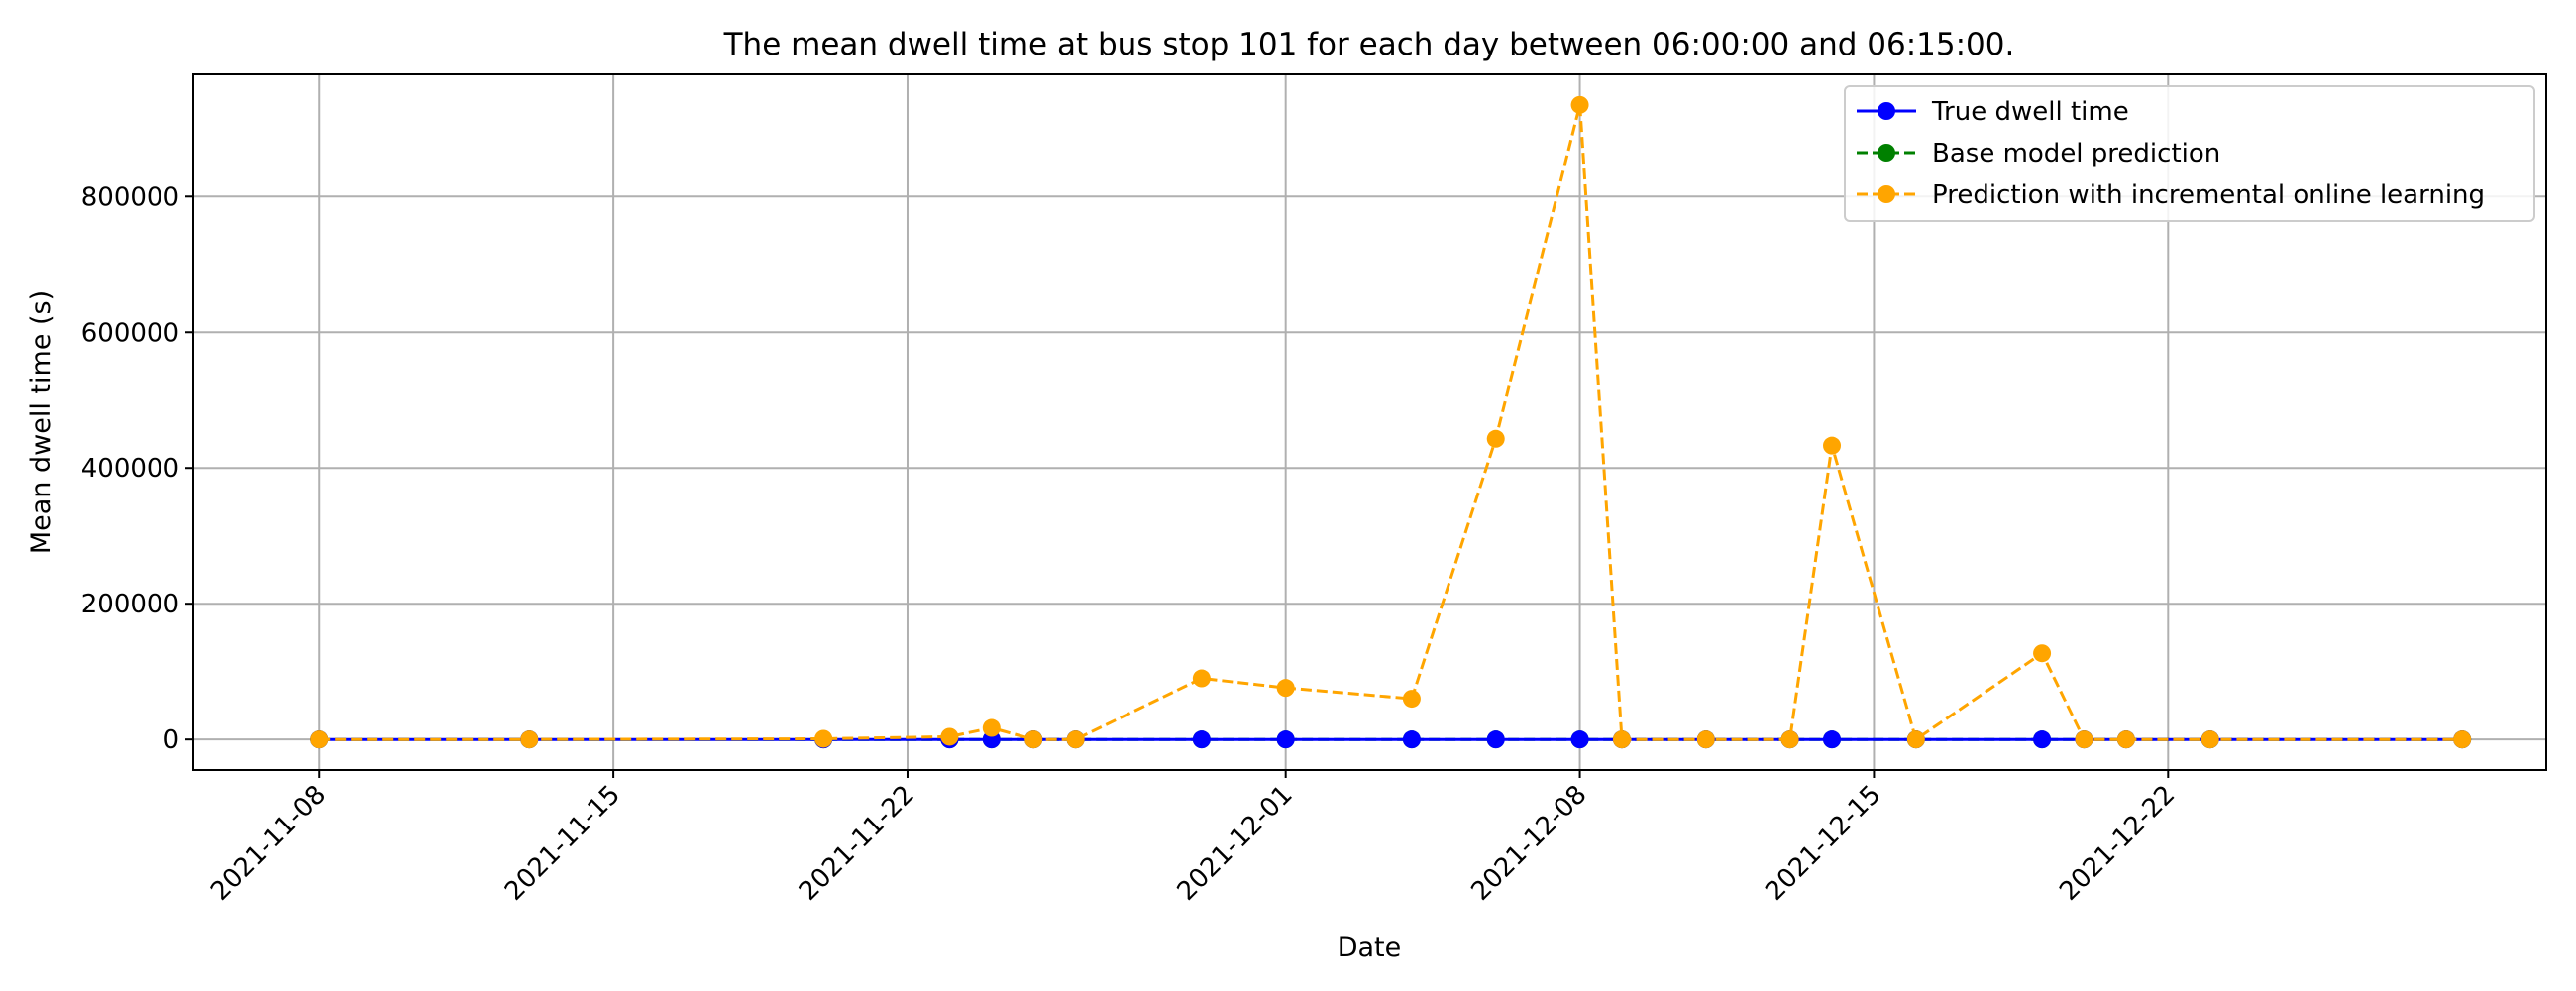 This screenshot has height=991, width=2576. Describe the element at coordinates (1235, 843) in the screenshot. I see `x-tick-label: 2021-12-01` at that location.